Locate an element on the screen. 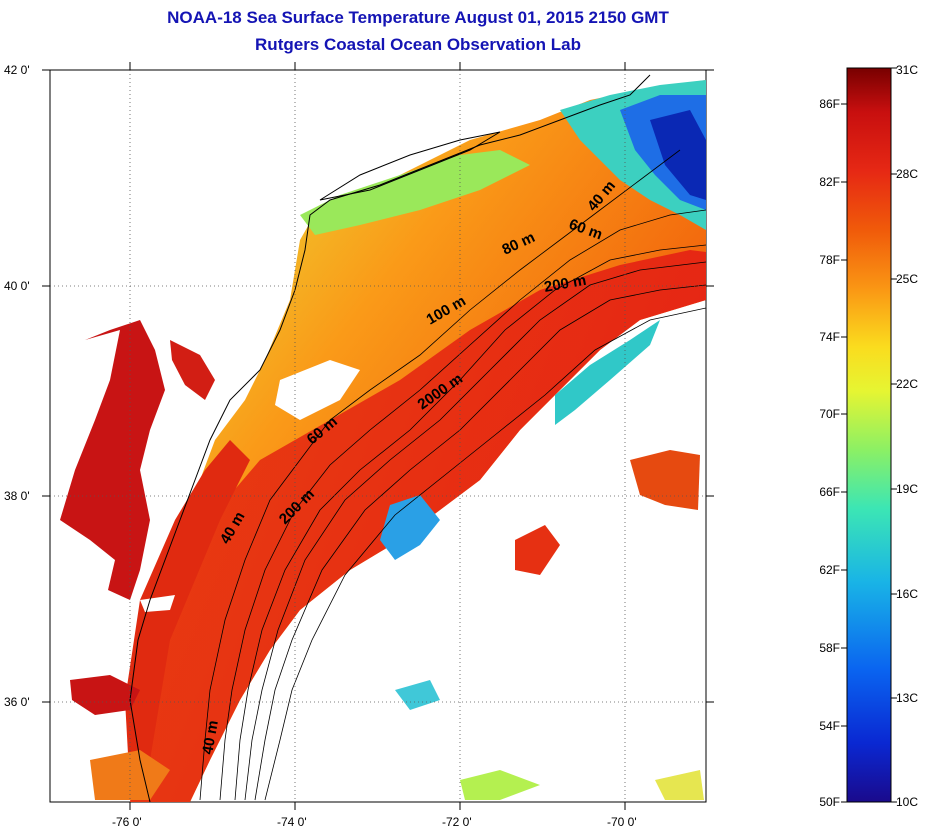 This screenshot has width=928, height=832. nearshore-green is located at coordinates (415, 192).